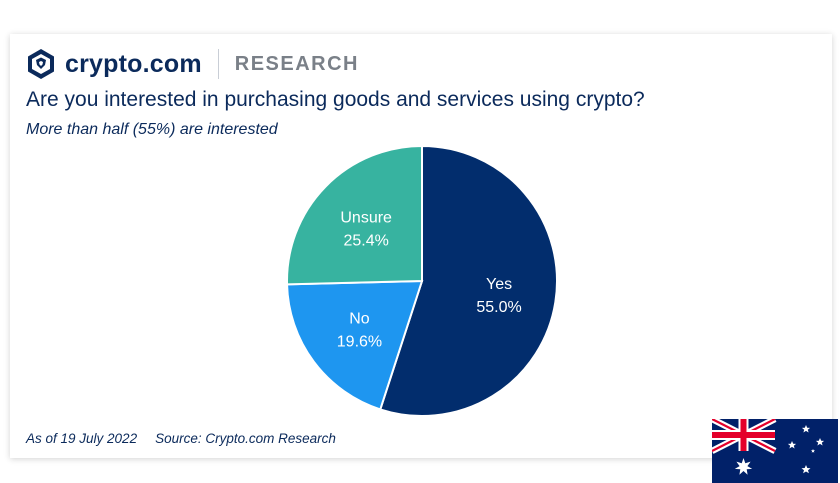 This screenshot has height=483, width=840. I want to click on brand-header: crypto.com RESEARCH, so click(192, 64).